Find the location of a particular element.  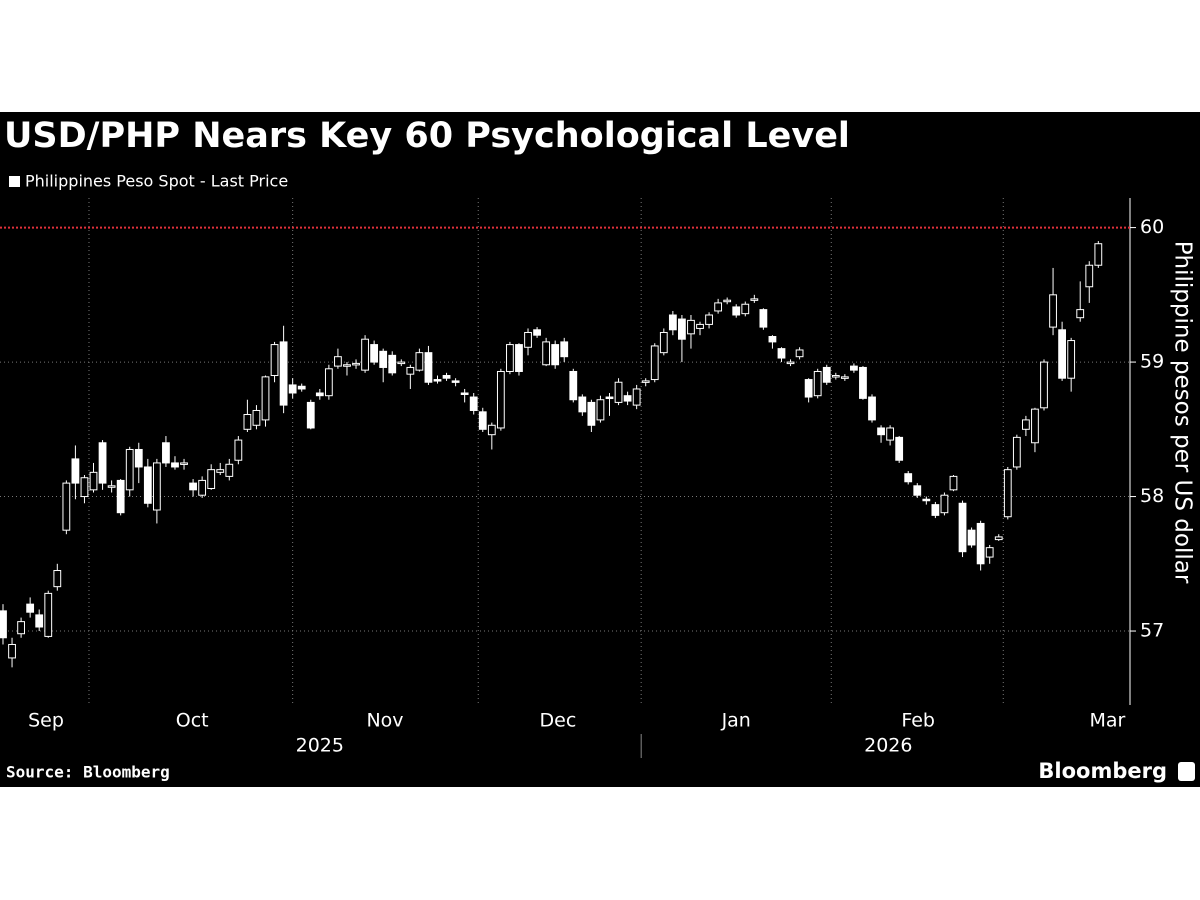

x-tick-label: Jan is located at coordinates (736, 721).